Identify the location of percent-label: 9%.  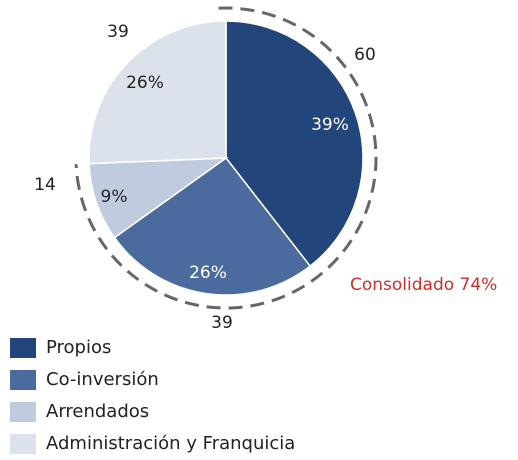
(114, 197).